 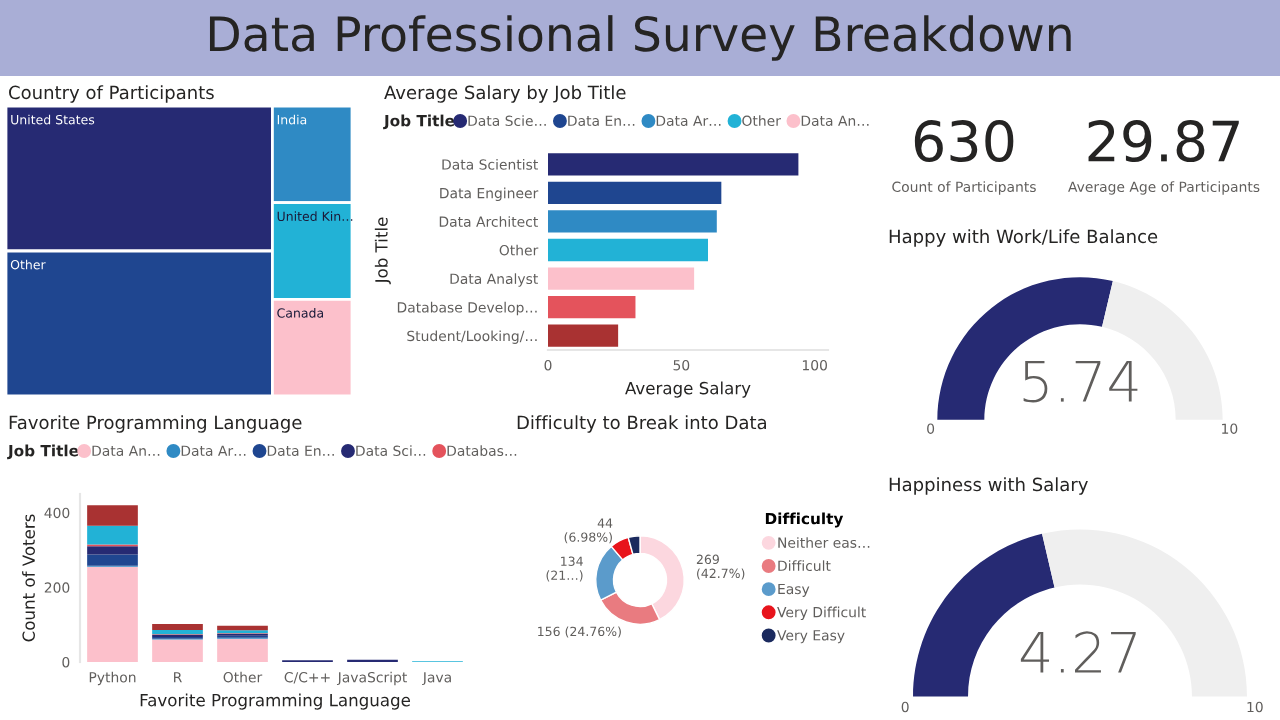 I want to click on data-label: 630, so click(x=964, y=141).